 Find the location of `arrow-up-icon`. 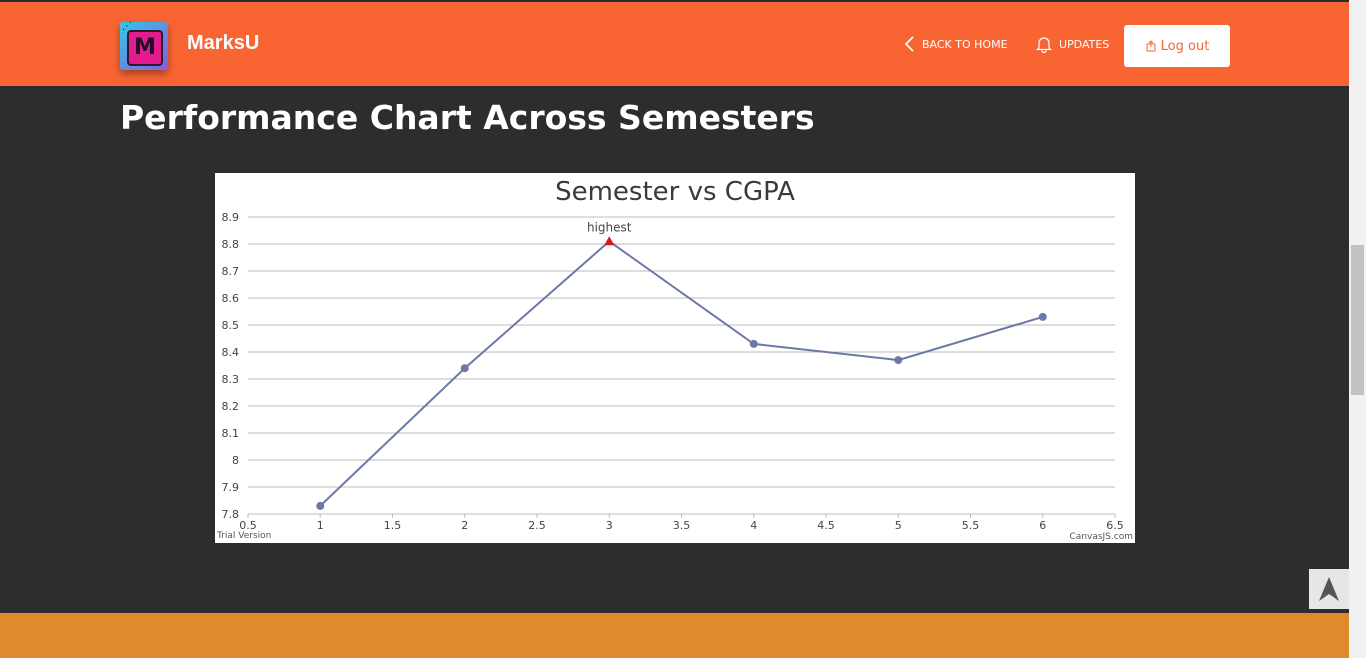

arrow-up-icon is located at coordinates (1329, 589).